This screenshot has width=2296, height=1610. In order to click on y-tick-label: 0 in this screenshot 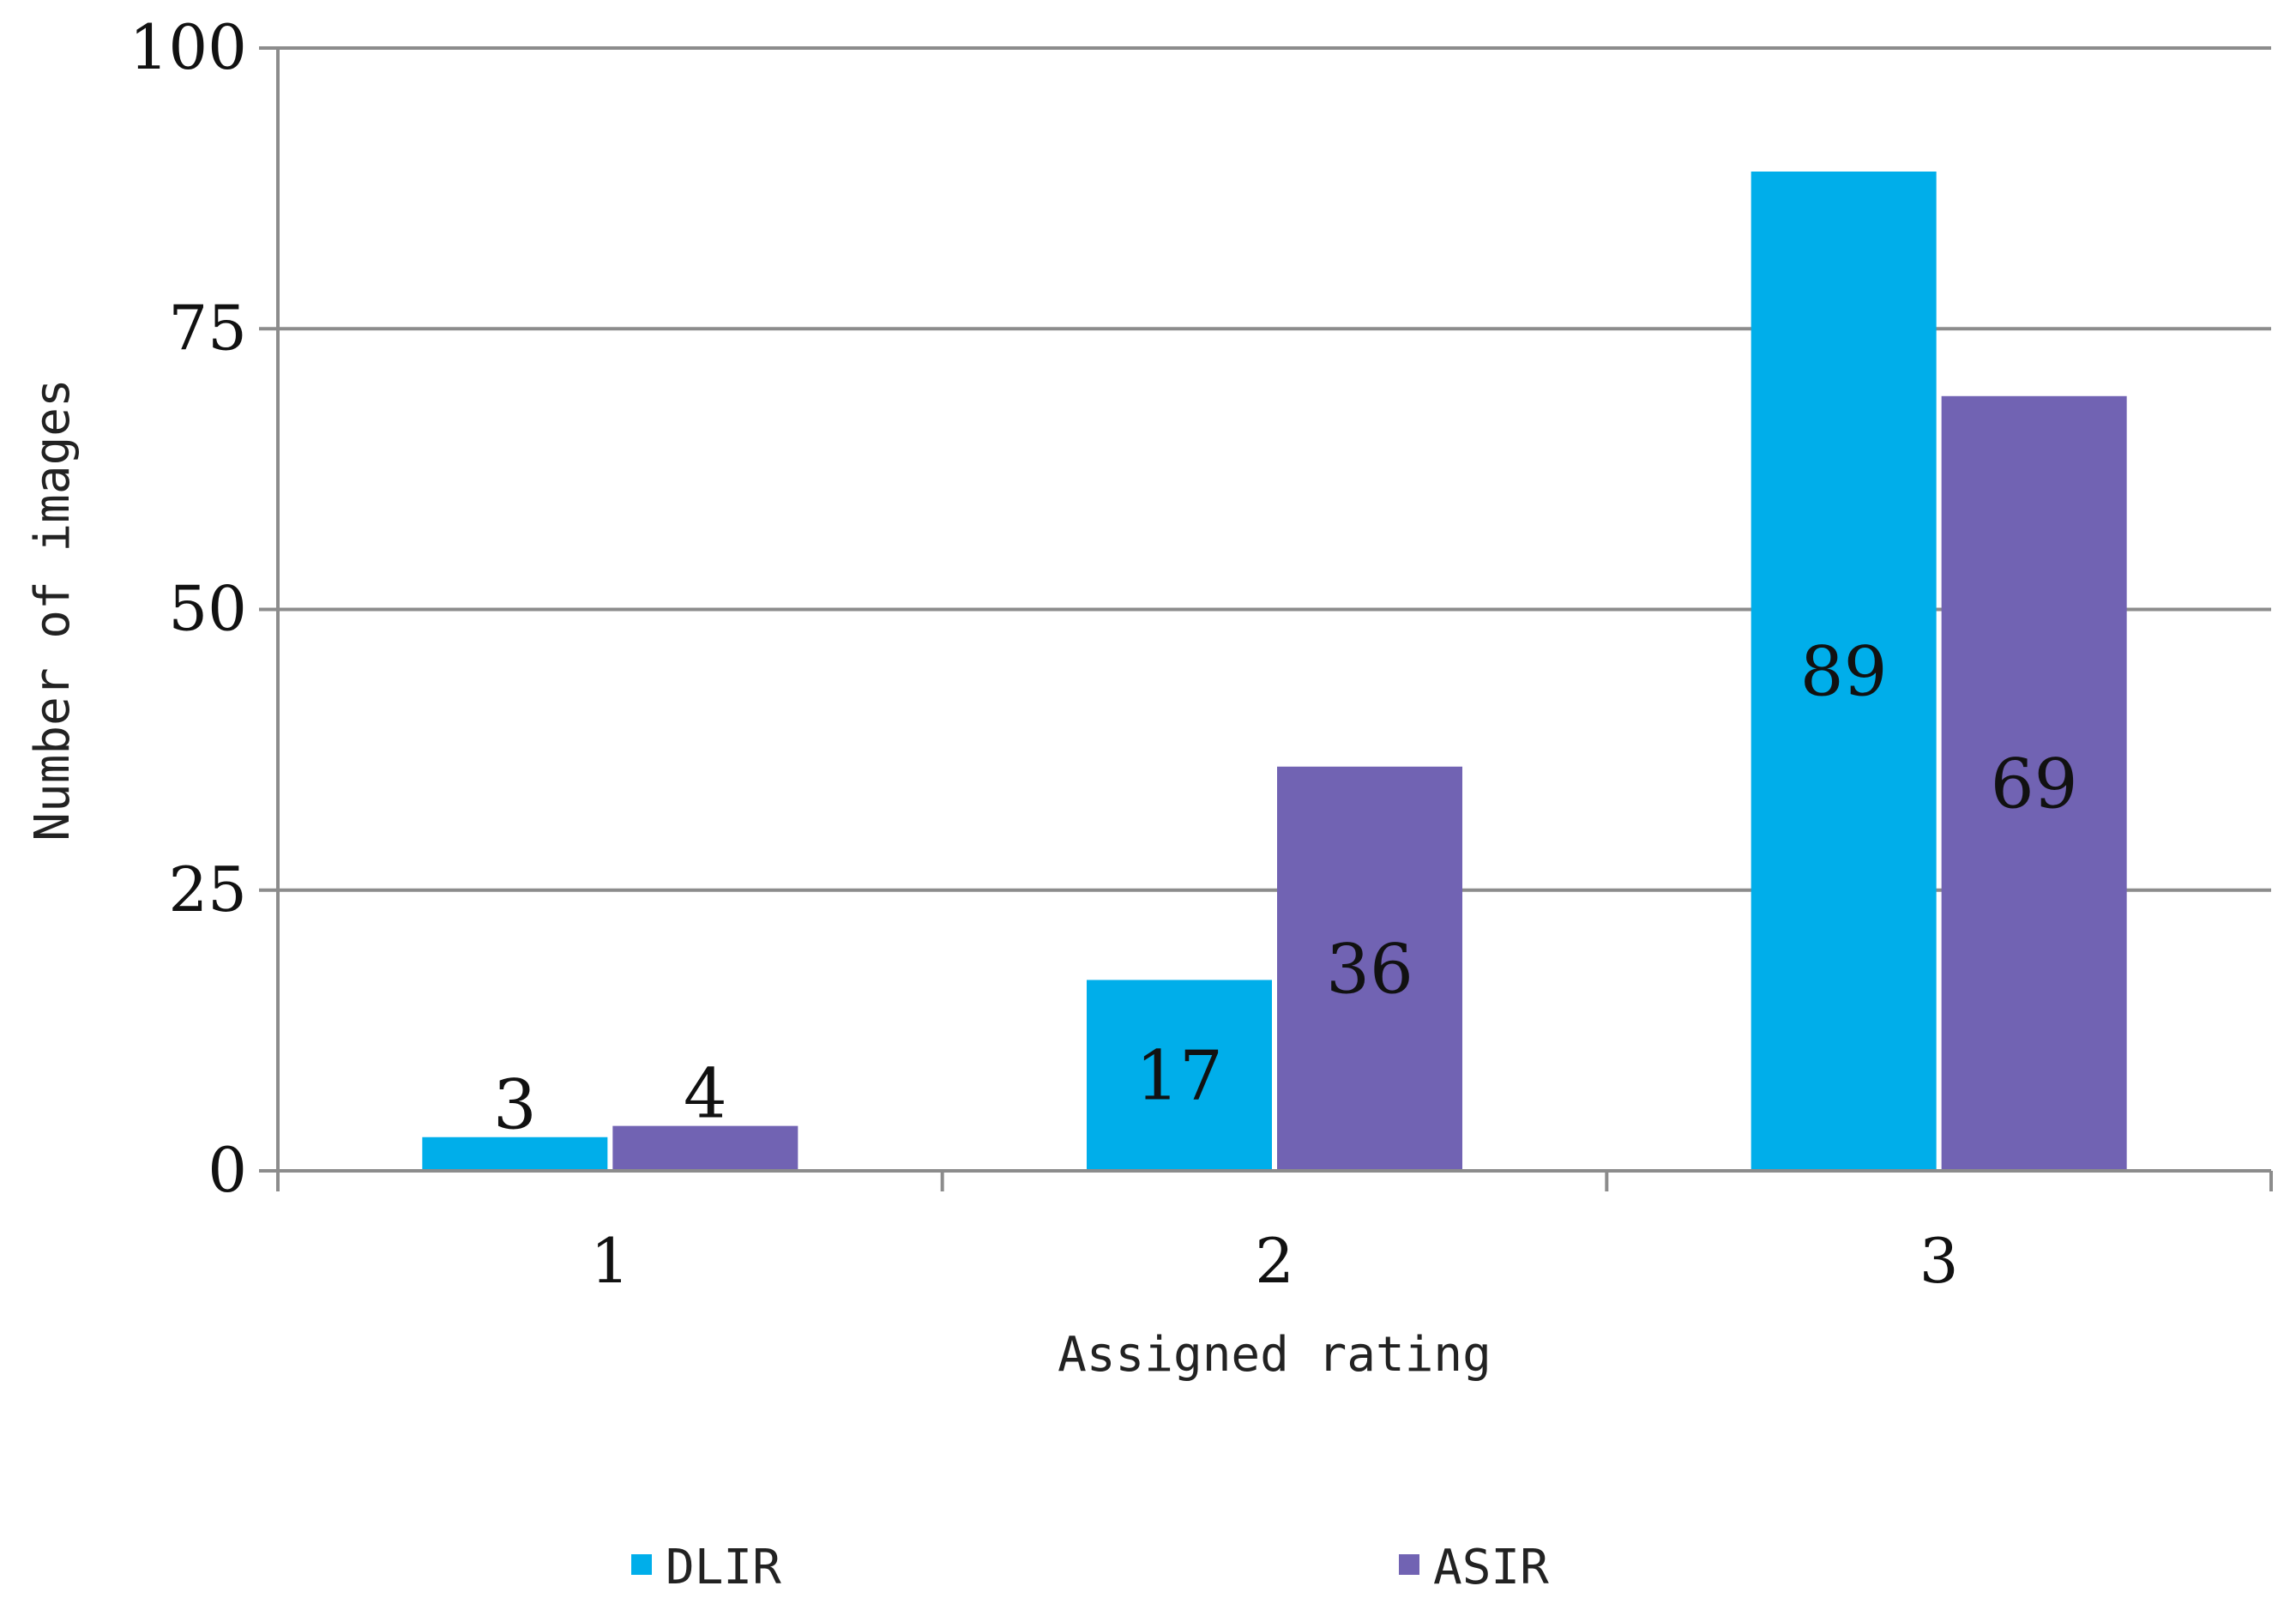, I will do `click(227, 1170)`.